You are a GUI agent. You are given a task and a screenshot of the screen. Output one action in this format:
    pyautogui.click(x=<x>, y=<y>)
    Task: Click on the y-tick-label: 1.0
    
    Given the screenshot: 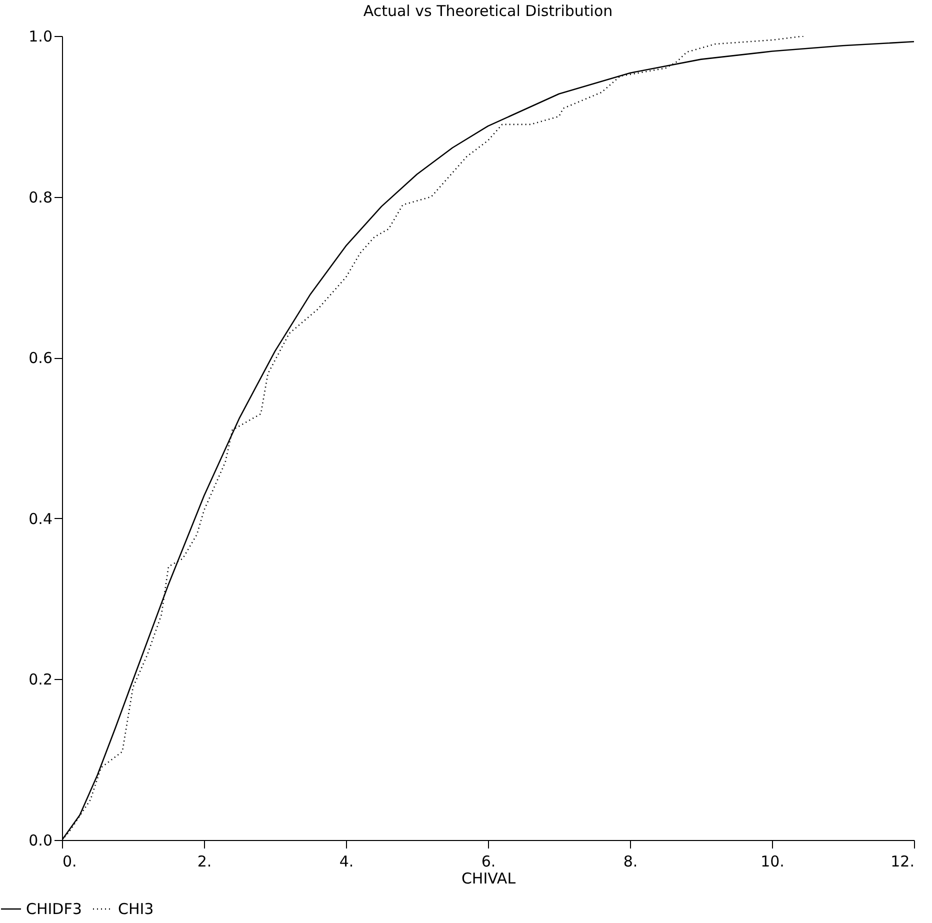 What is the action you would take?
    pyautogui.click(x=40, y=37)
    